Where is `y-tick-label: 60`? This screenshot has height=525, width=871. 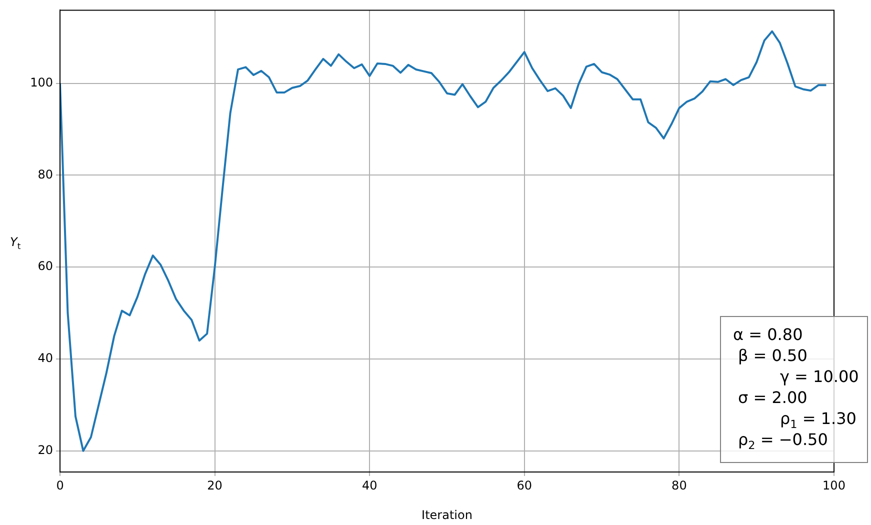
y-tick-label: 60 is located at coordinates (45, 266).